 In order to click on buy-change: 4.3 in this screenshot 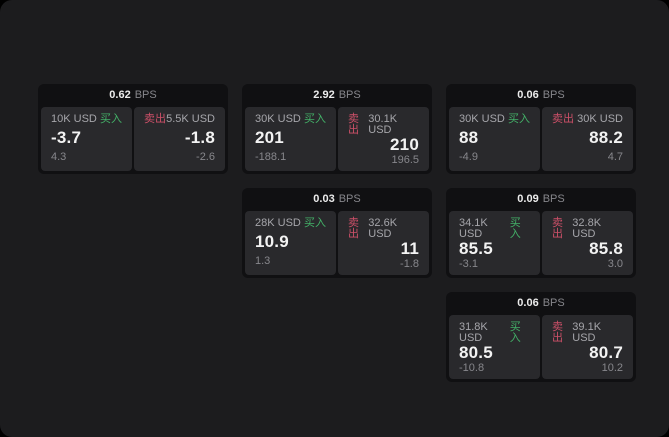, I will do `click(59, 157)`.